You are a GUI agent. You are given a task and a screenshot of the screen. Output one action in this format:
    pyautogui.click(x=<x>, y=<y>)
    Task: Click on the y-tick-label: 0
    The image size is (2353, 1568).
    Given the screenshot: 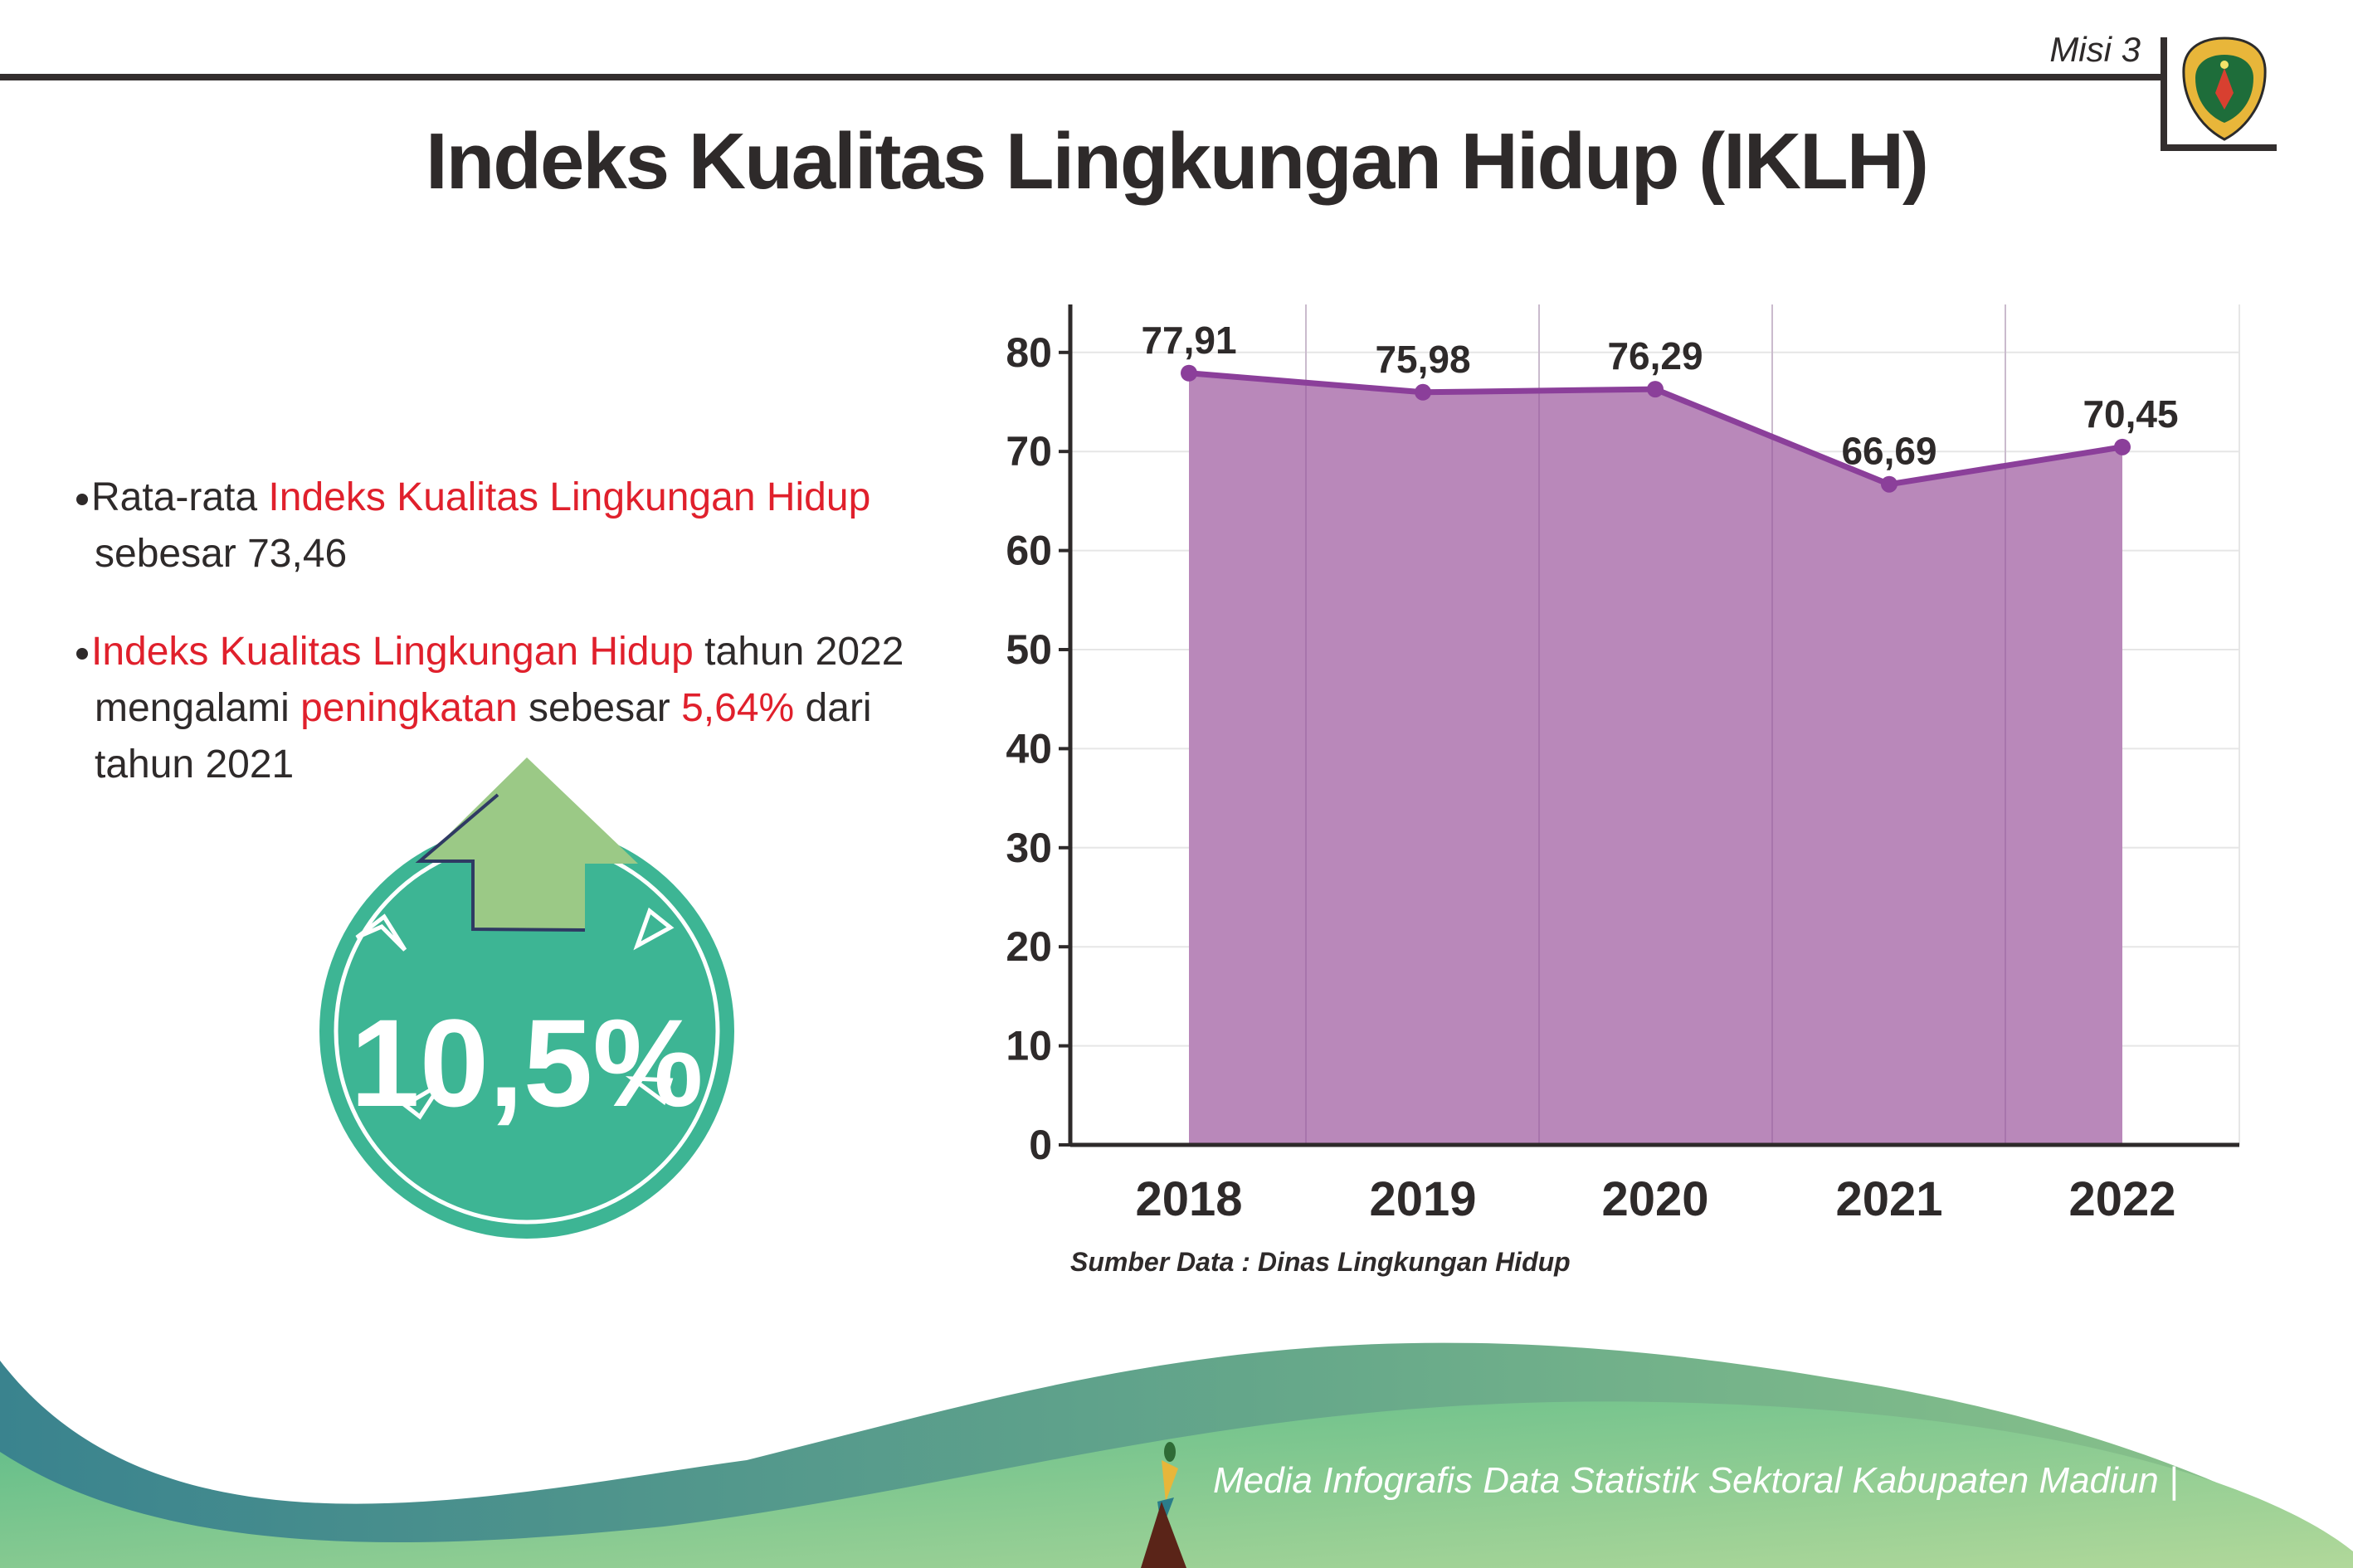 What is the action you would take?
    pyautogui.click(x=1040, y=1145)
    